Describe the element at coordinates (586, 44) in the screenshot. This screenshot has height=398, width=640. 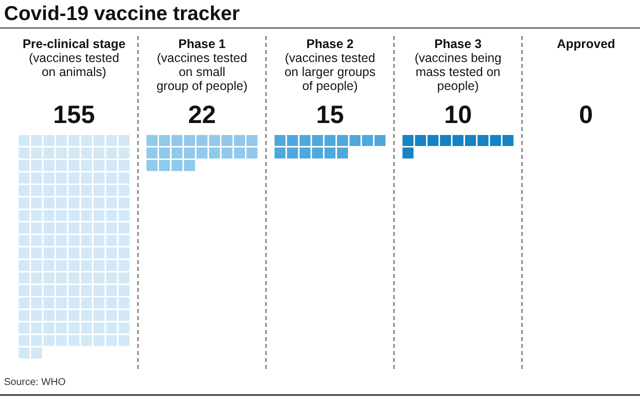
I see `category-label: Approved` at that location.